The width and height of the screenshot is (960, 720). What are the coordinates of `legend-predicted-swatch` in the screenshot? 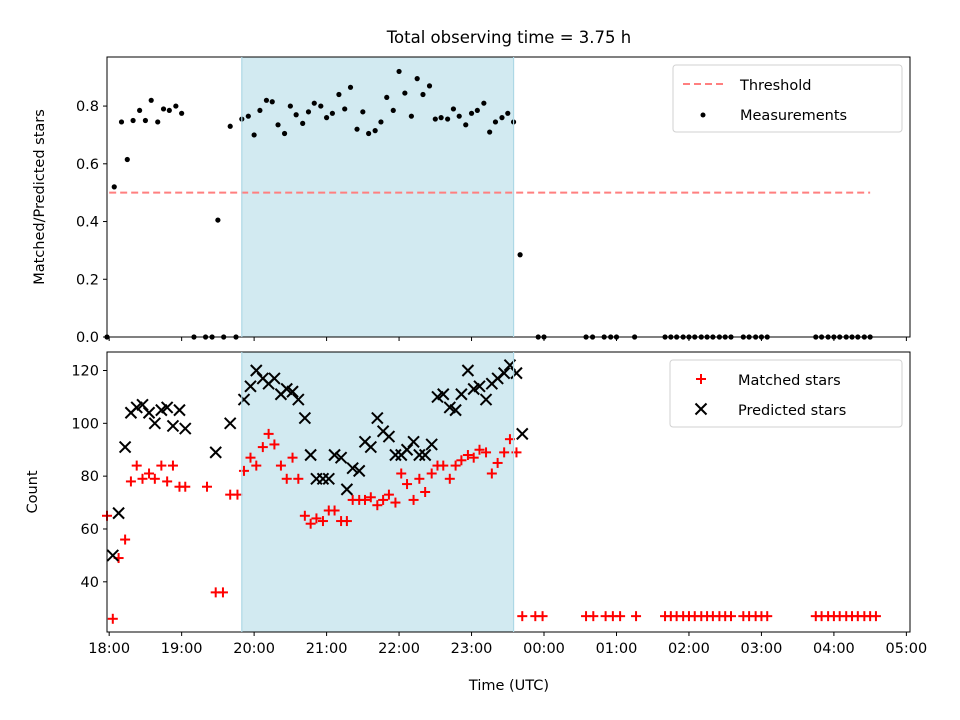 It's located at (701, 409).